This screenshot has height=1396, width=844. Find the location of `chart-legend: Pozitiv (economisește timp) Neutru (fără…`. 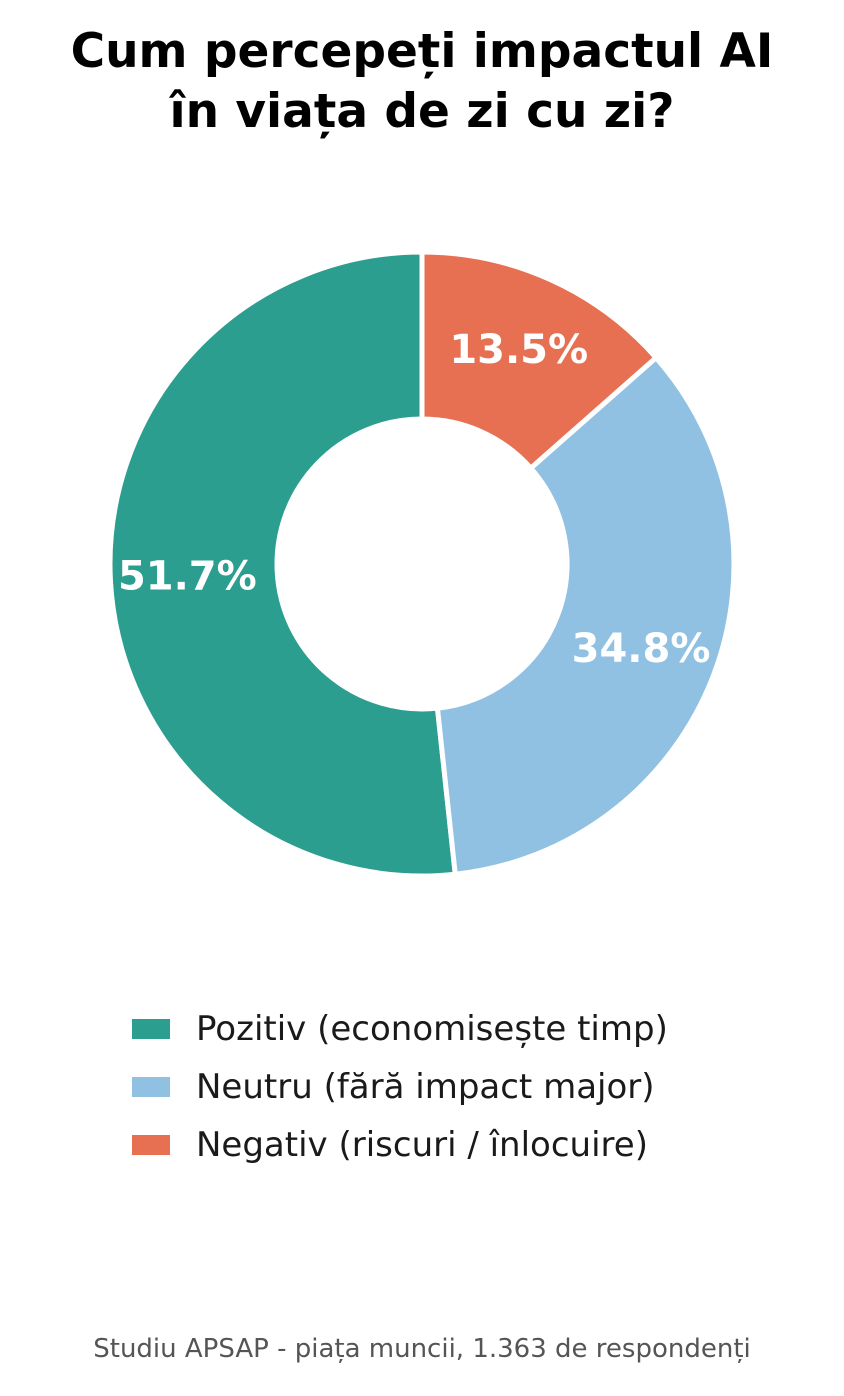

chart-legend: Pozitiv (economisește timp) Neutru (fără… is located at coordinates (400, 1087).